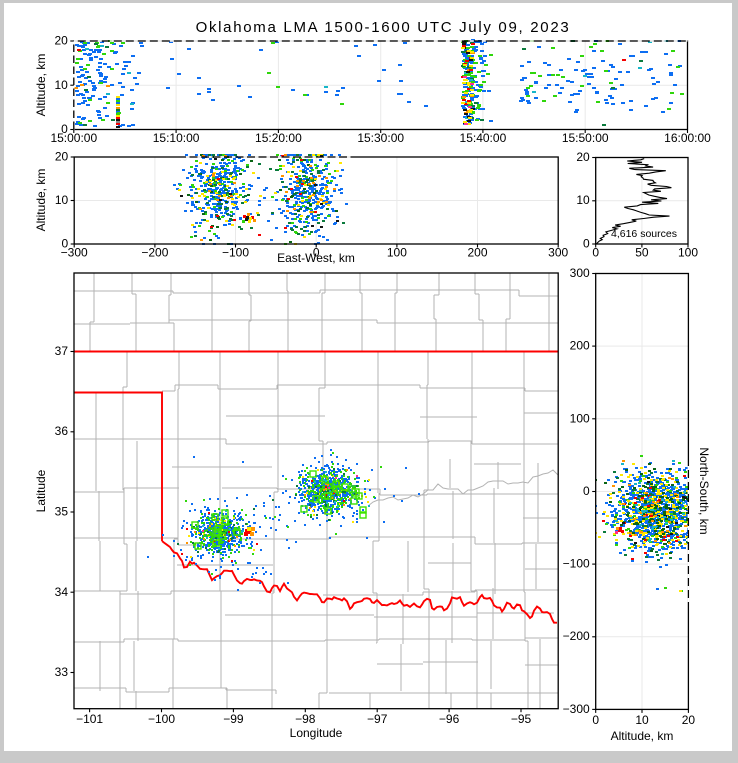 The width and height of the screenshot is (738, 763). What do you see at coordinates (377, 719) in the screenshot?
I see `svg-text: −97` at bounding box center [377, 719].